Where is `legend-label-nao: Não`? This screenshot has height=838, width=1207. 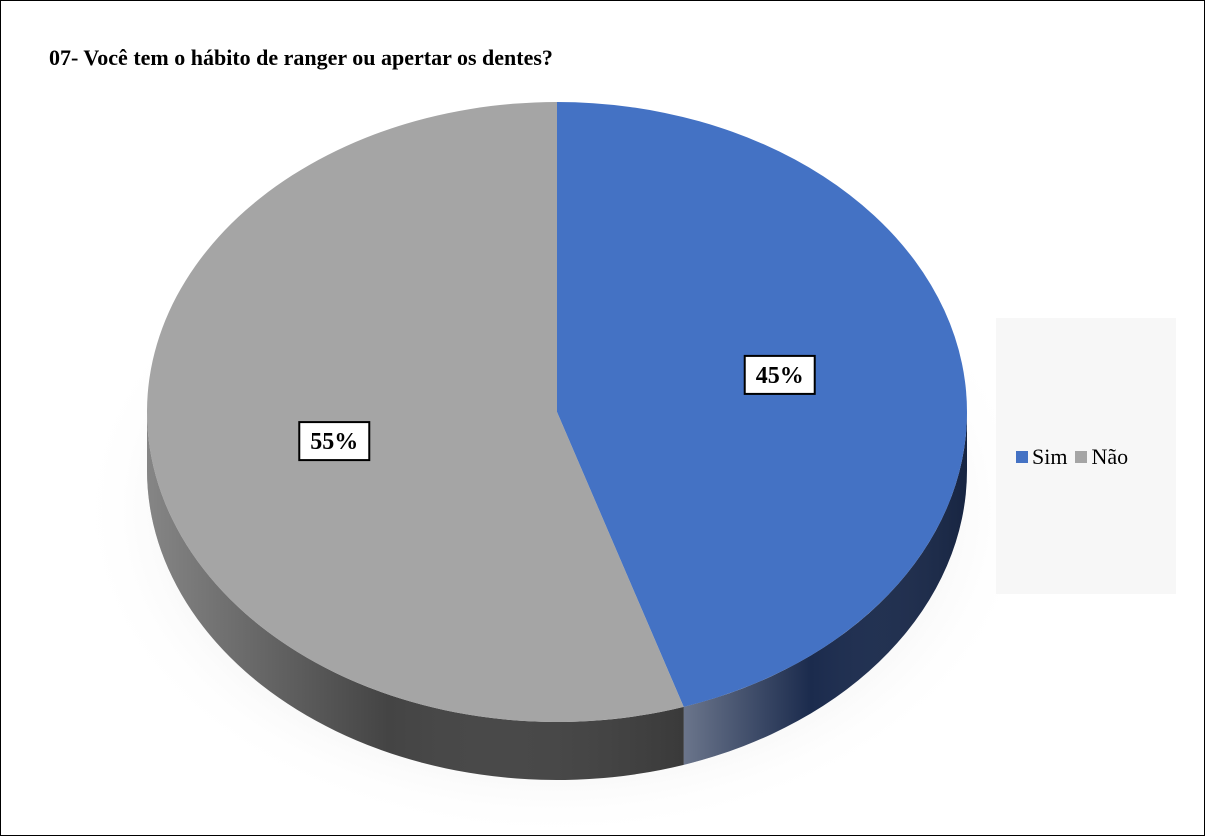 legend-label-nao: Não is located at coordinates (1110, 456).